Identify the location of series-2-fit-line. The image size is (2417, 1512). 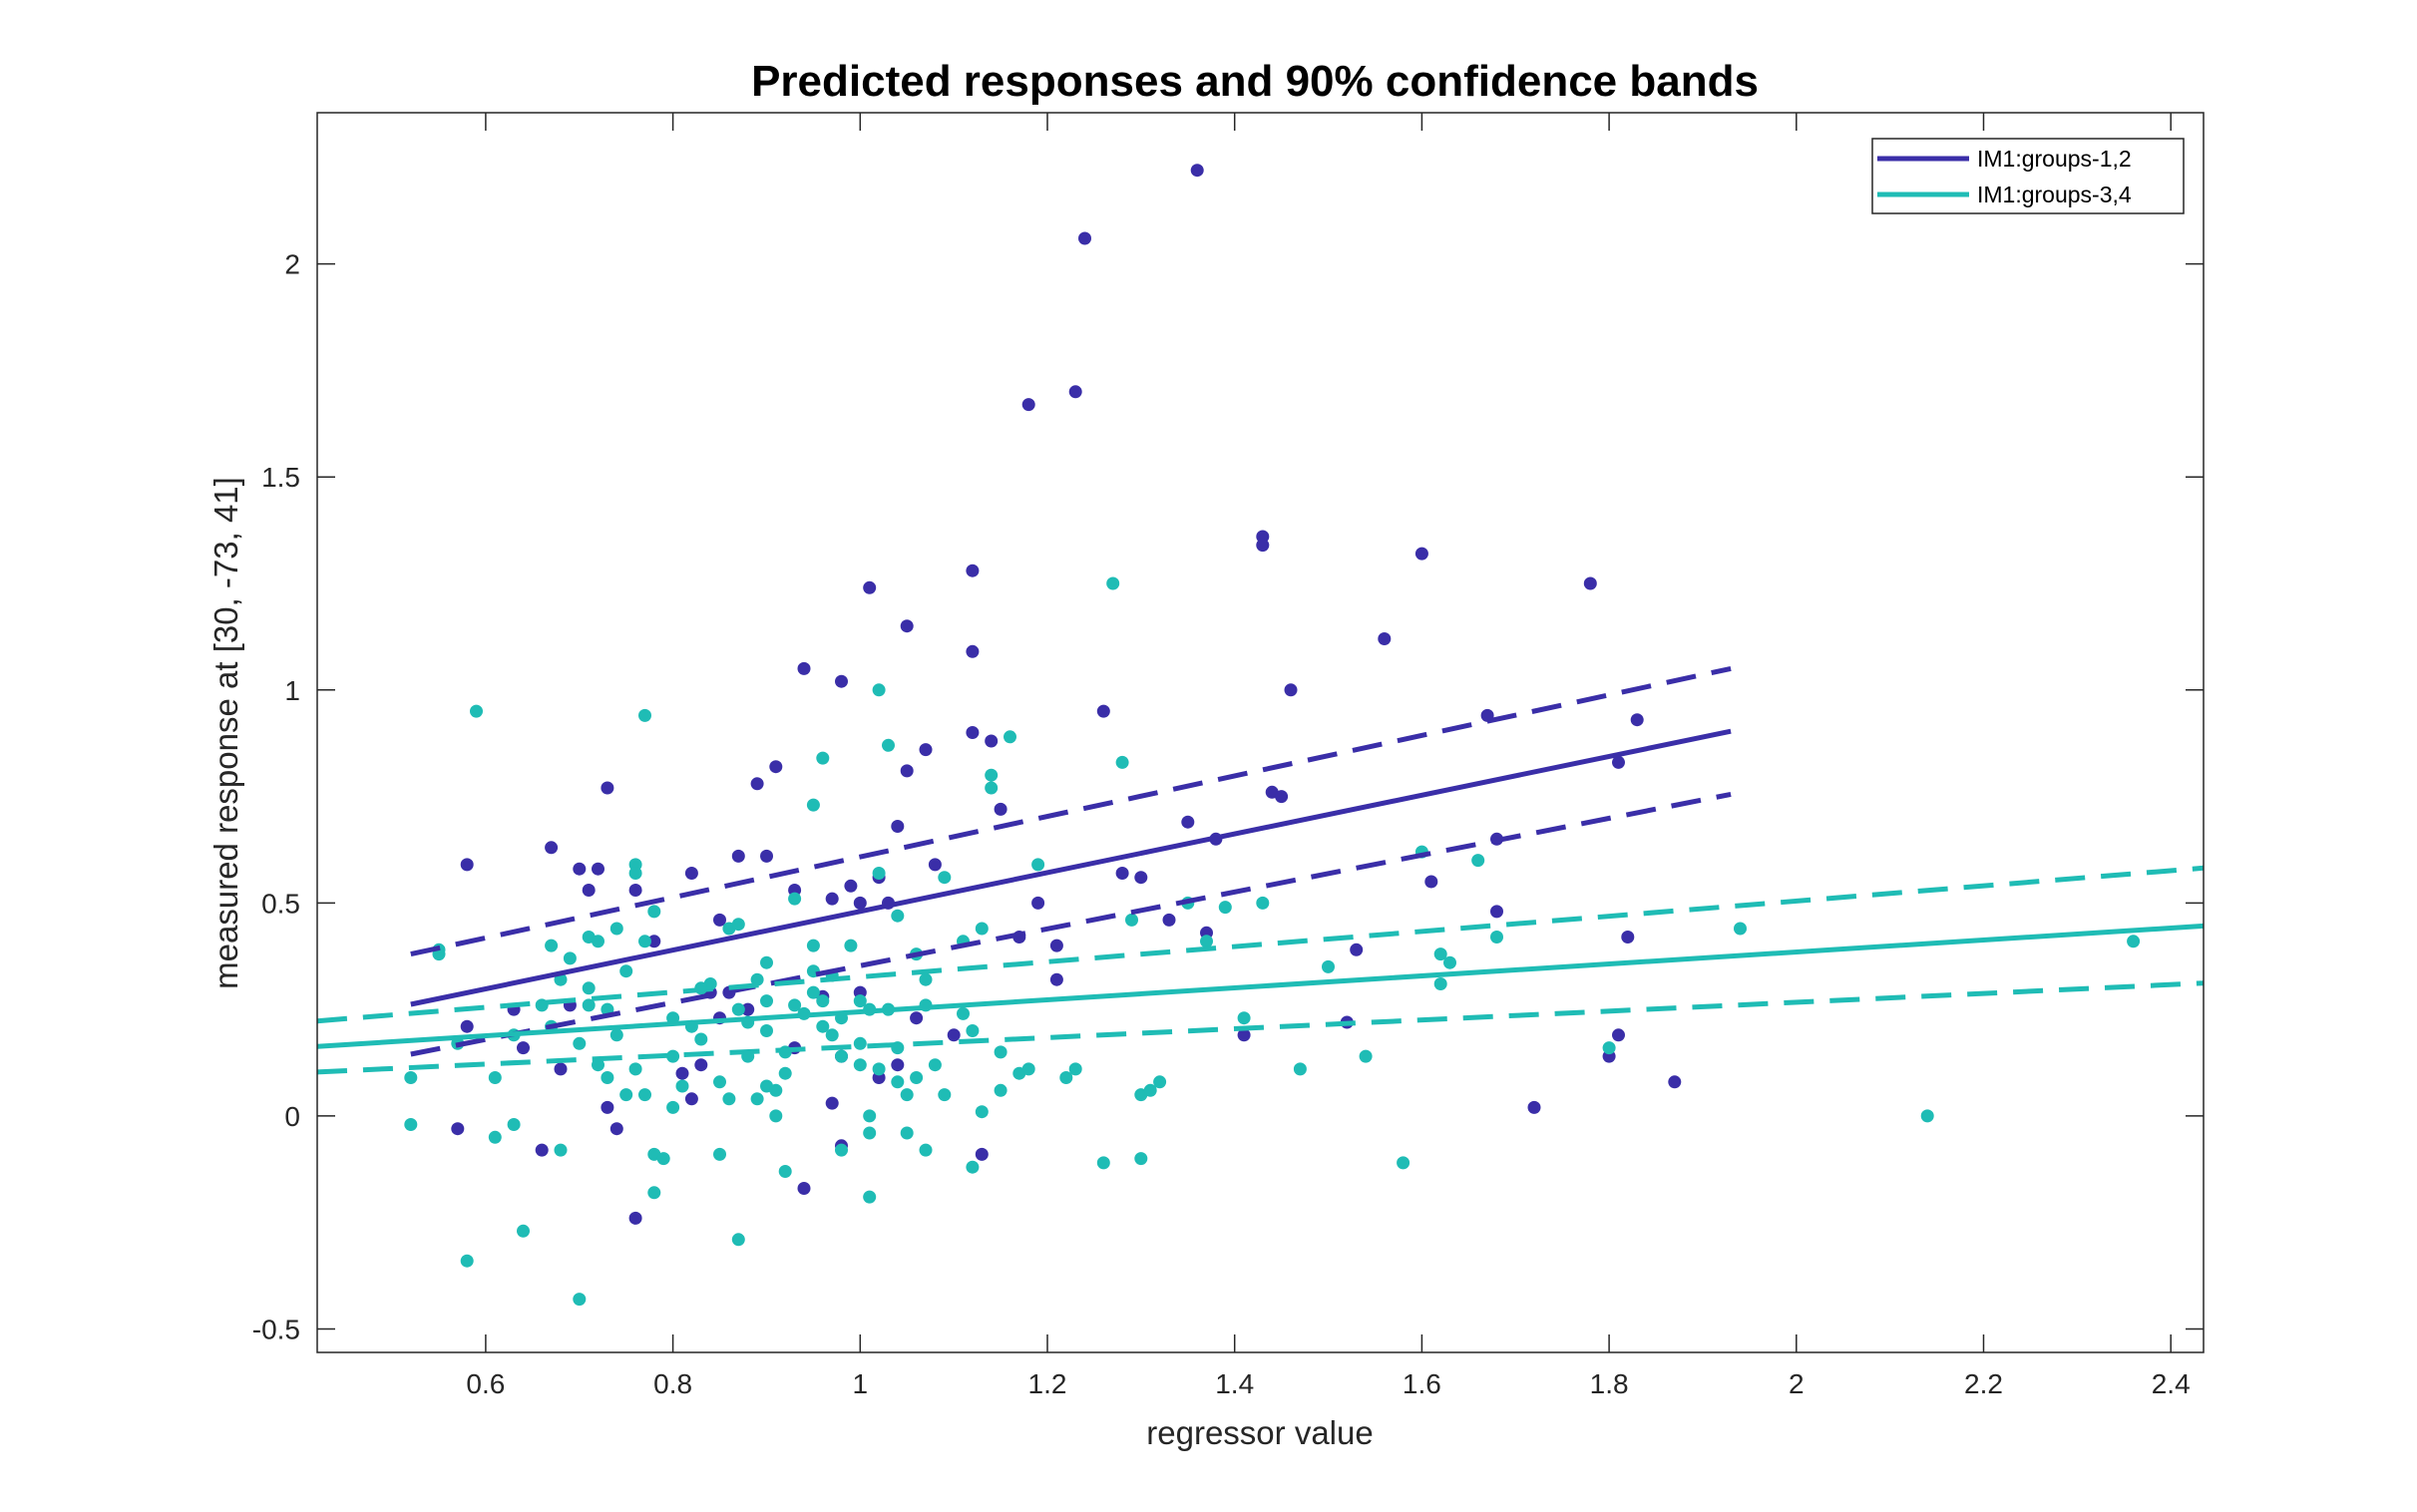
(1260, 986).